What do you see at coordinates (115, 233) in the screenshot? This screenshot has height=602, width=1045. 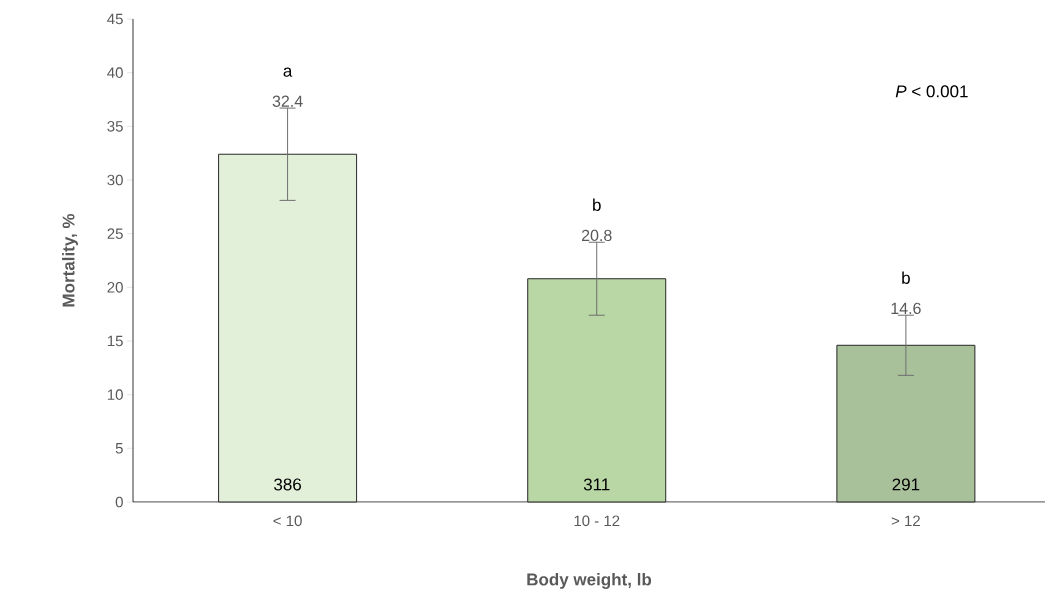 I see `y-tick-label: 25` at bounding box center [115, 233].